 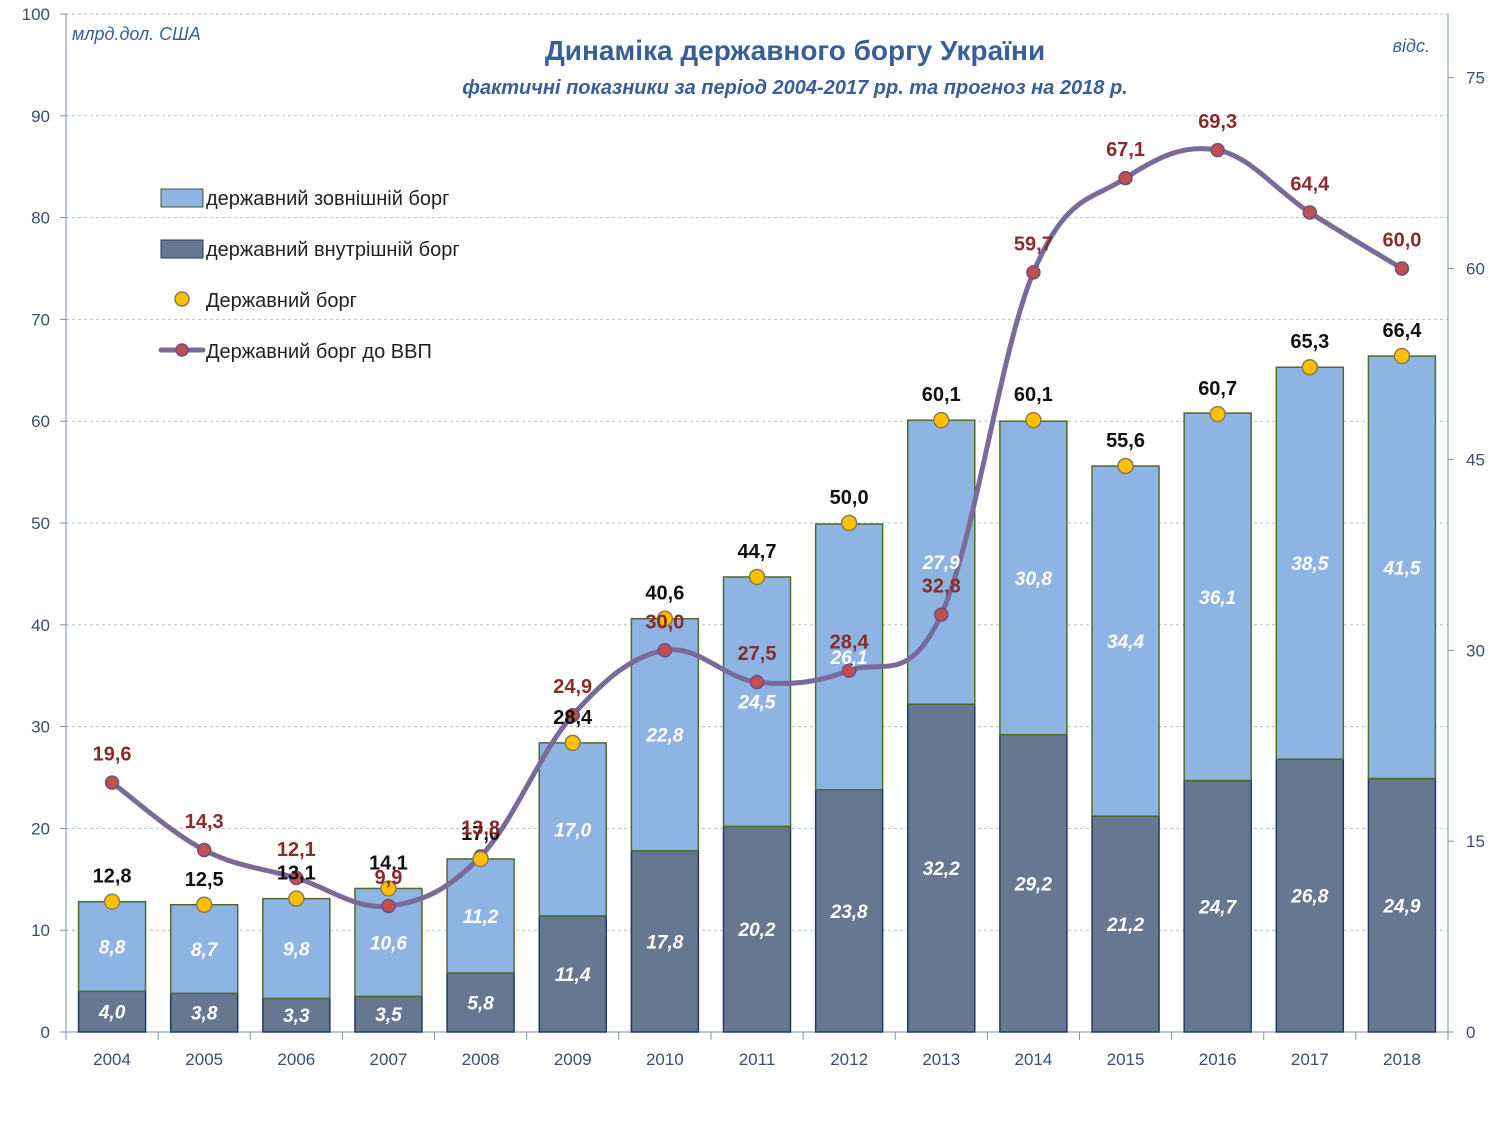 What do you see at coordinates (388, 906) in the screenshot?
I see `gdp-point-2007` at bounding box center [388, 906].